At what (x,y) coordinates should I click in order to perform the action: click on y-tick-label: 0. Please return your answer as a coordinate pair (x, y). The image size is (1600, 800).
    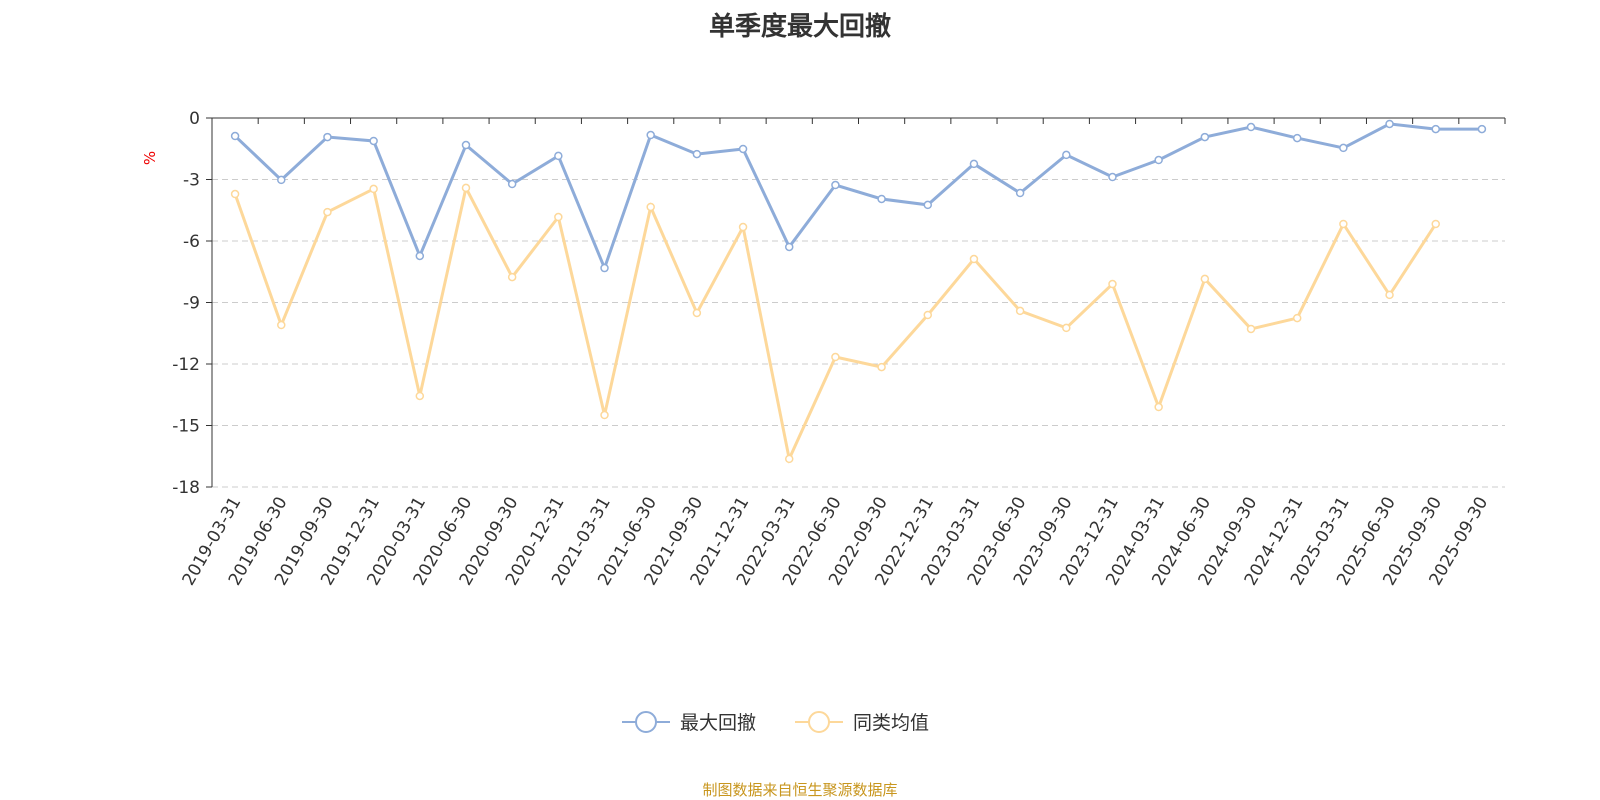
    Looking at the image, I should click on (194, 119).